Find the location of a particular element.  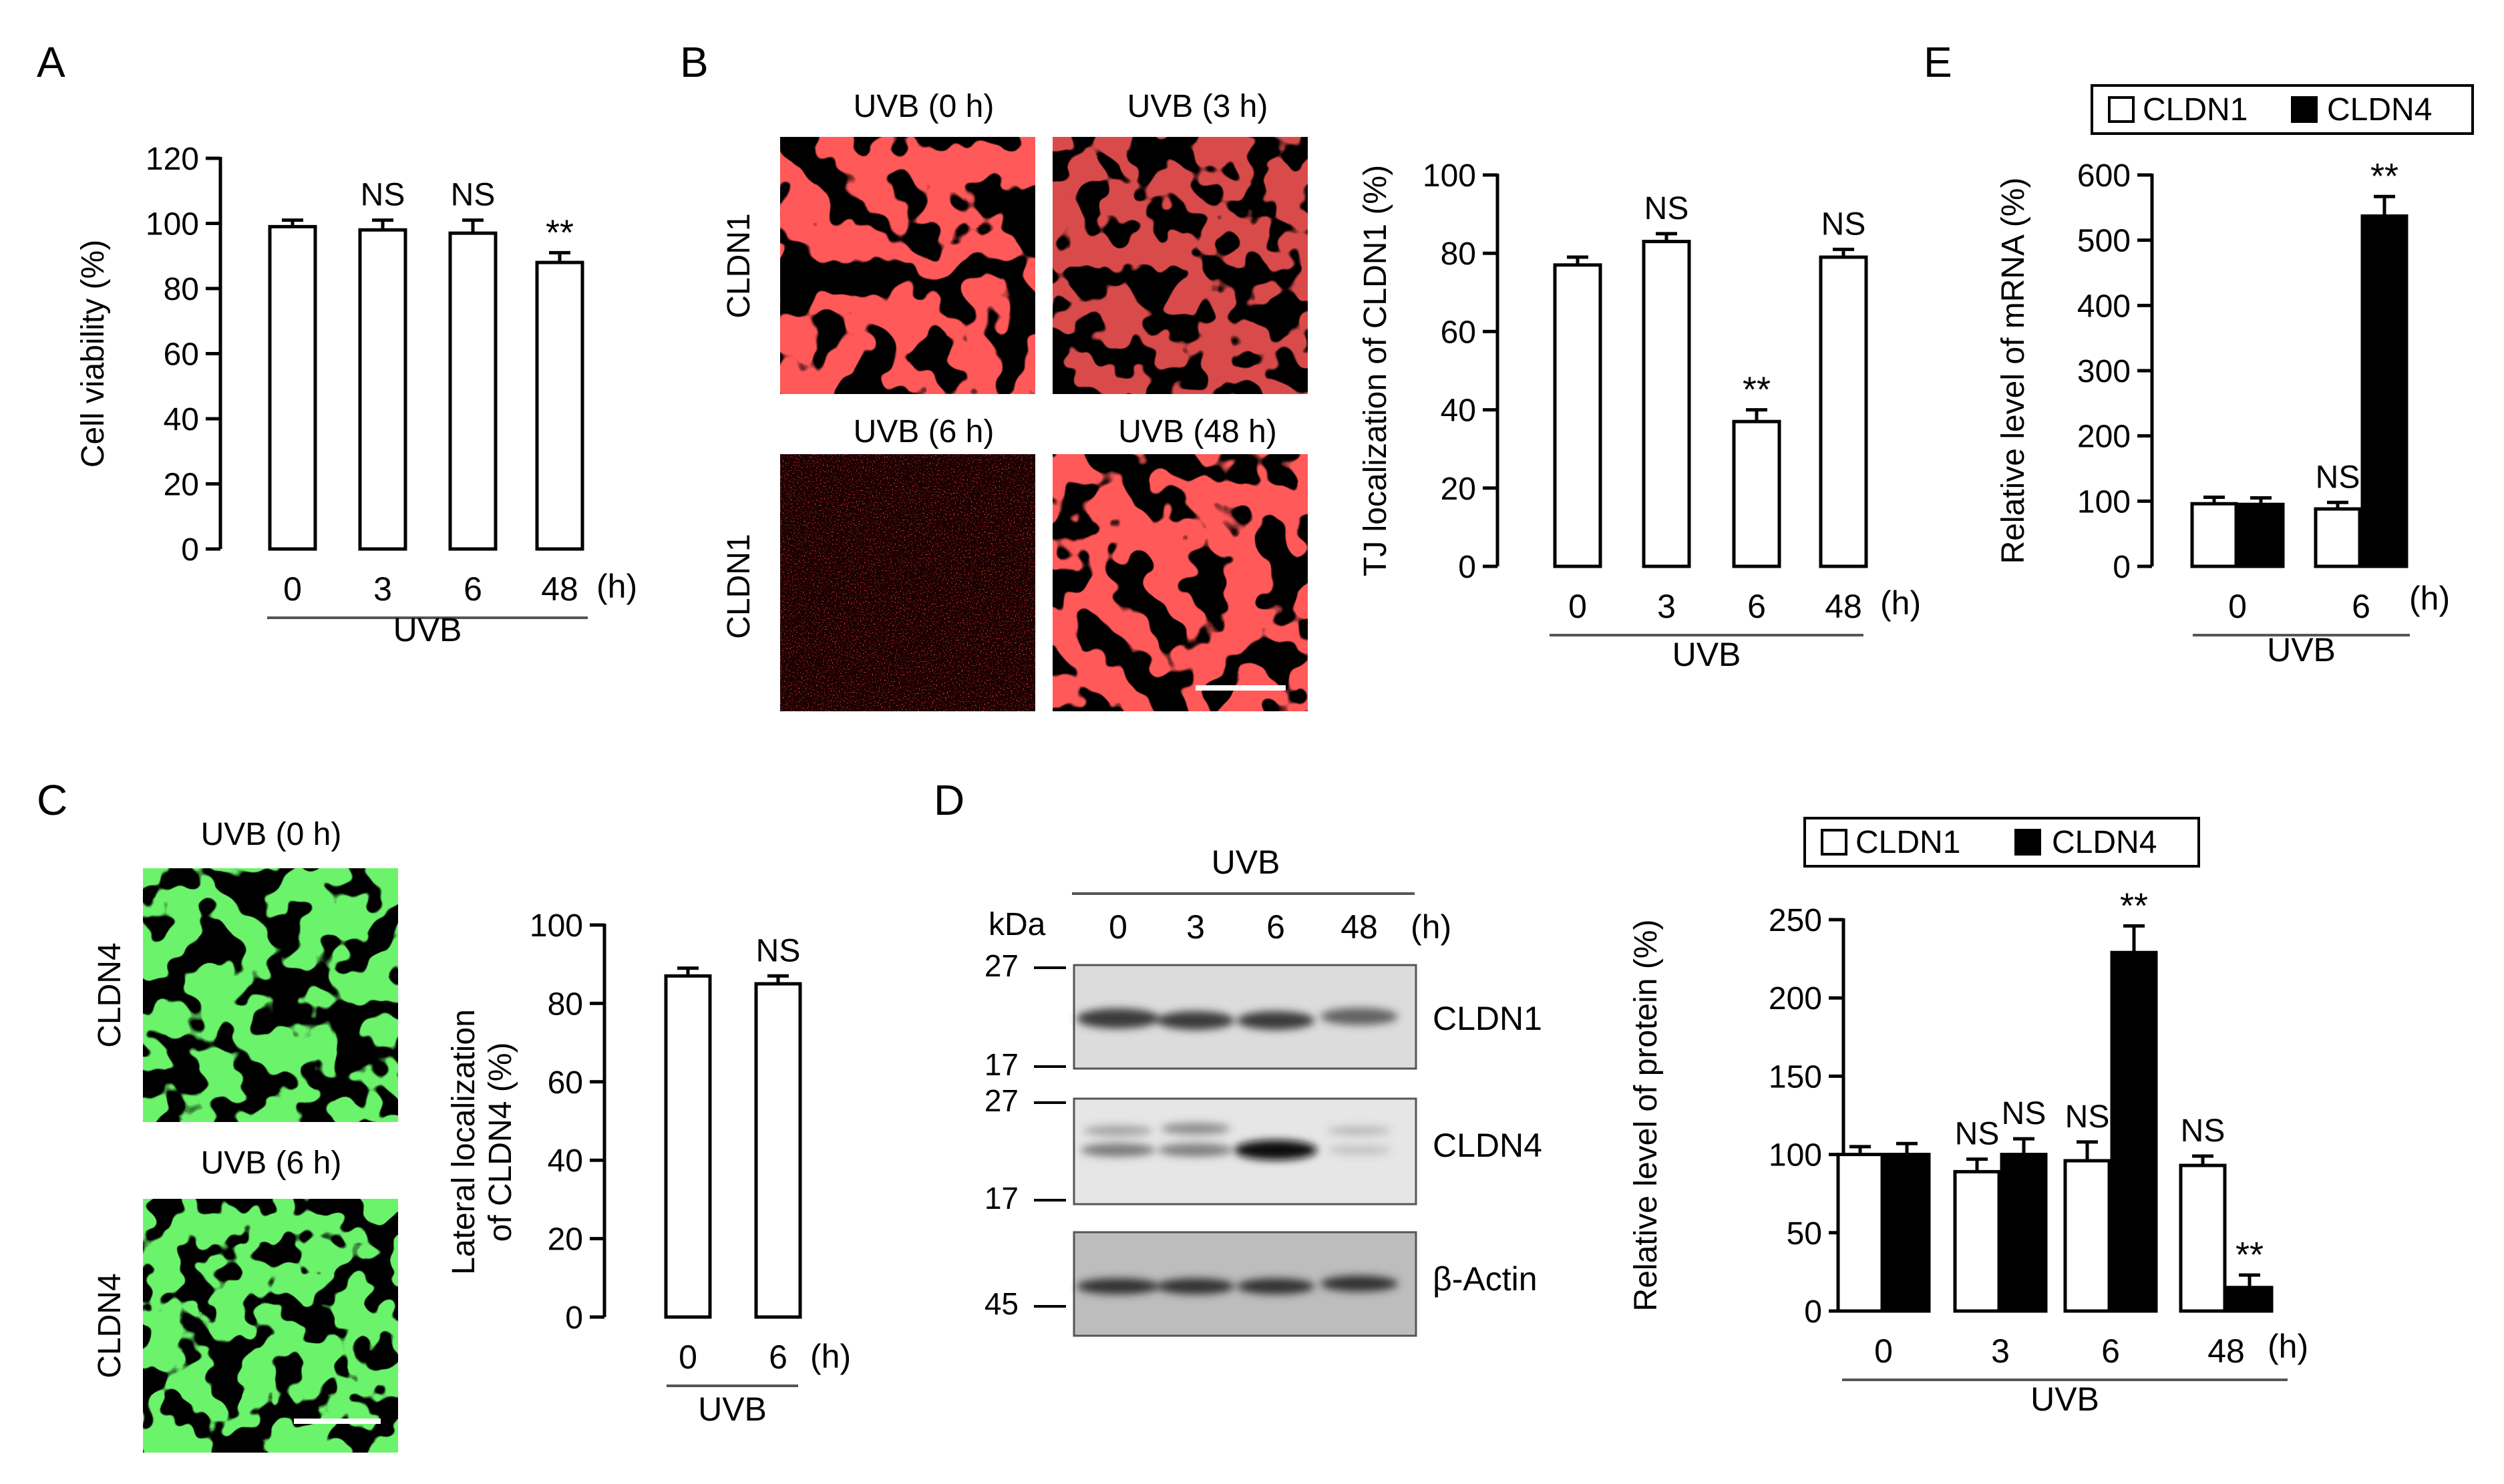

y-tick-label: 120 is located at coordinates (172, 159).